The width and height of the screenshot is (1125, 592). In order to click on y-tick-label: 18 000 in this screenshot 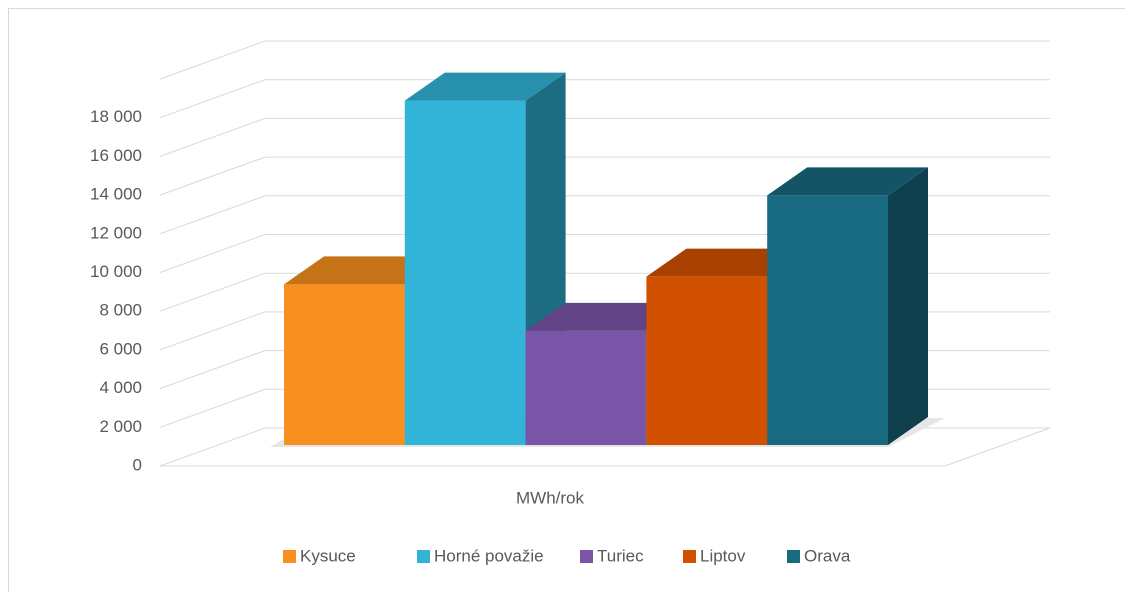, I will do `click(116, 116)`.